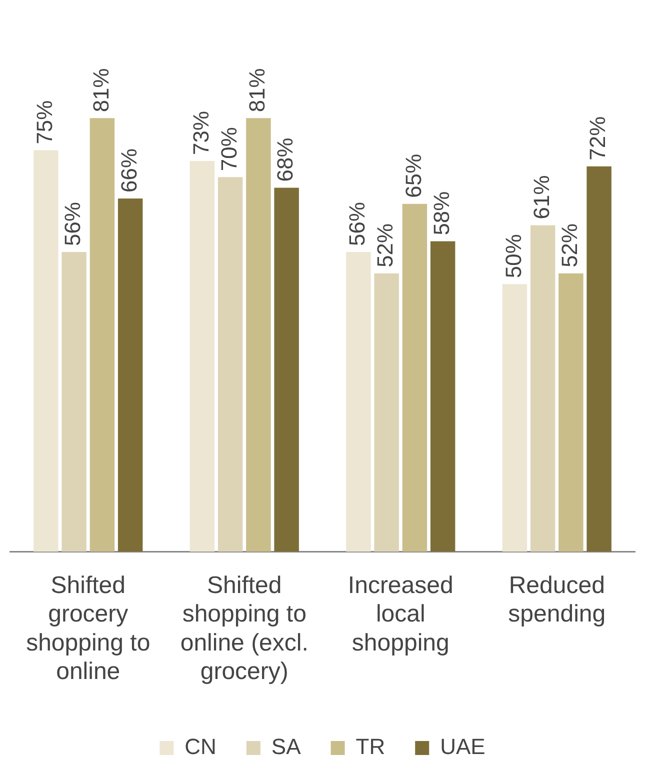 The height and width of the screenshot is (779, 645). I want to click on data-label: 50%, so click(513, 256).